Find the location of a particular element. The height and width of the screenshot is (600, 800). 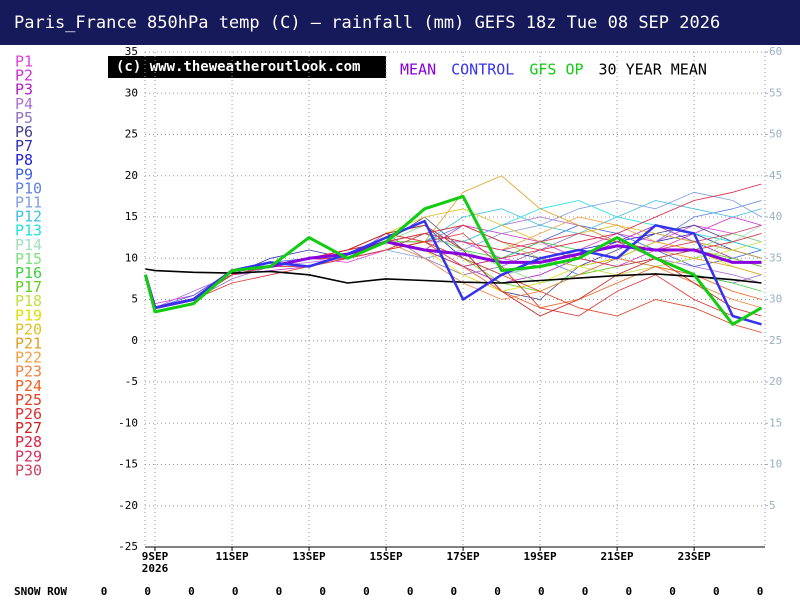

y-tick-label: 5 is located at coordinates (134, 299).